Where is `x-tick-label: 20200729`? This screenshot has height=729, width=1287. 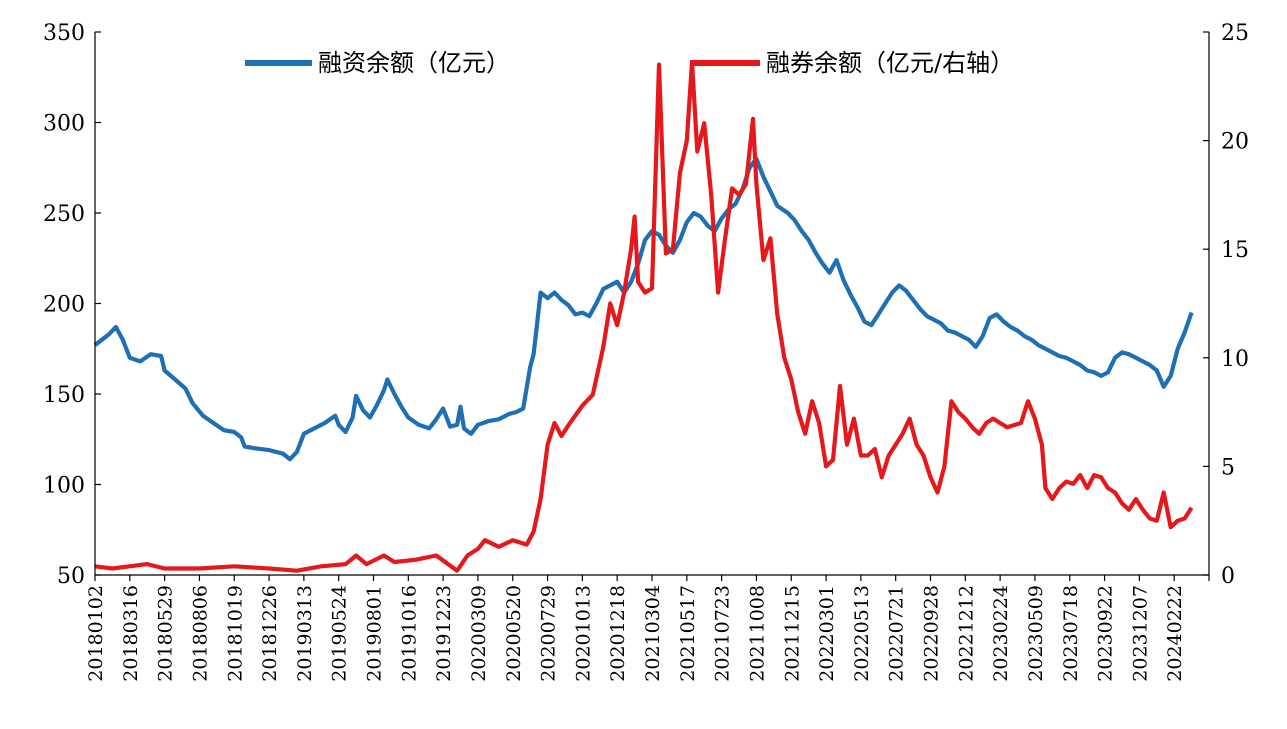
x-tick-label: 20200729 is located at coordinates (549, 633).